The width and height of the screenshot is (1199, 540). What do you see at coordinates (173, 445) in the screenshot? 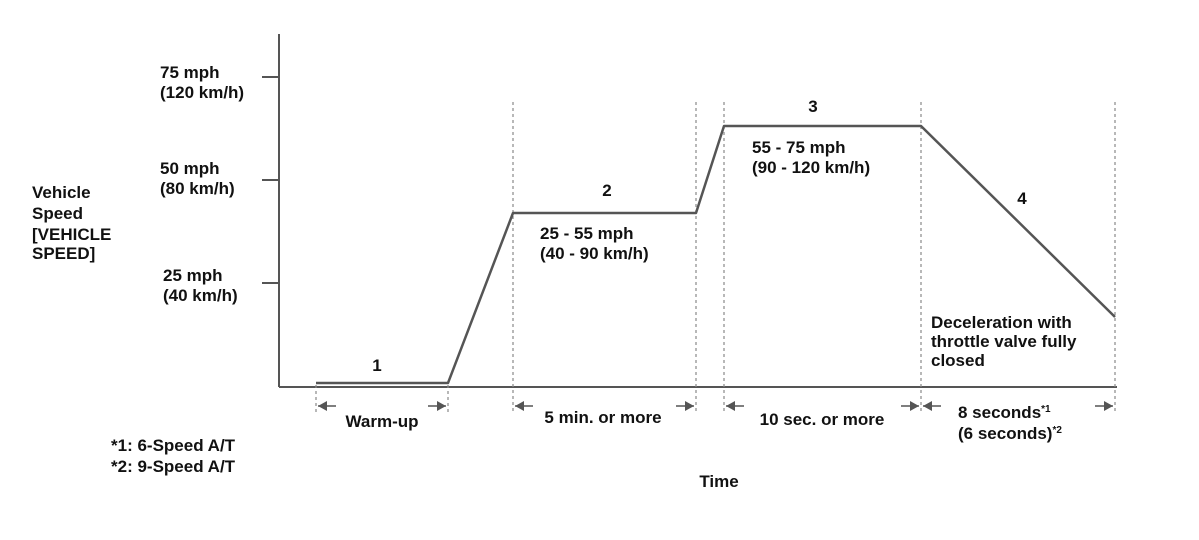
I see `footnote-1: *1: 6-Speed A/T` at bounding box center [173, 445].